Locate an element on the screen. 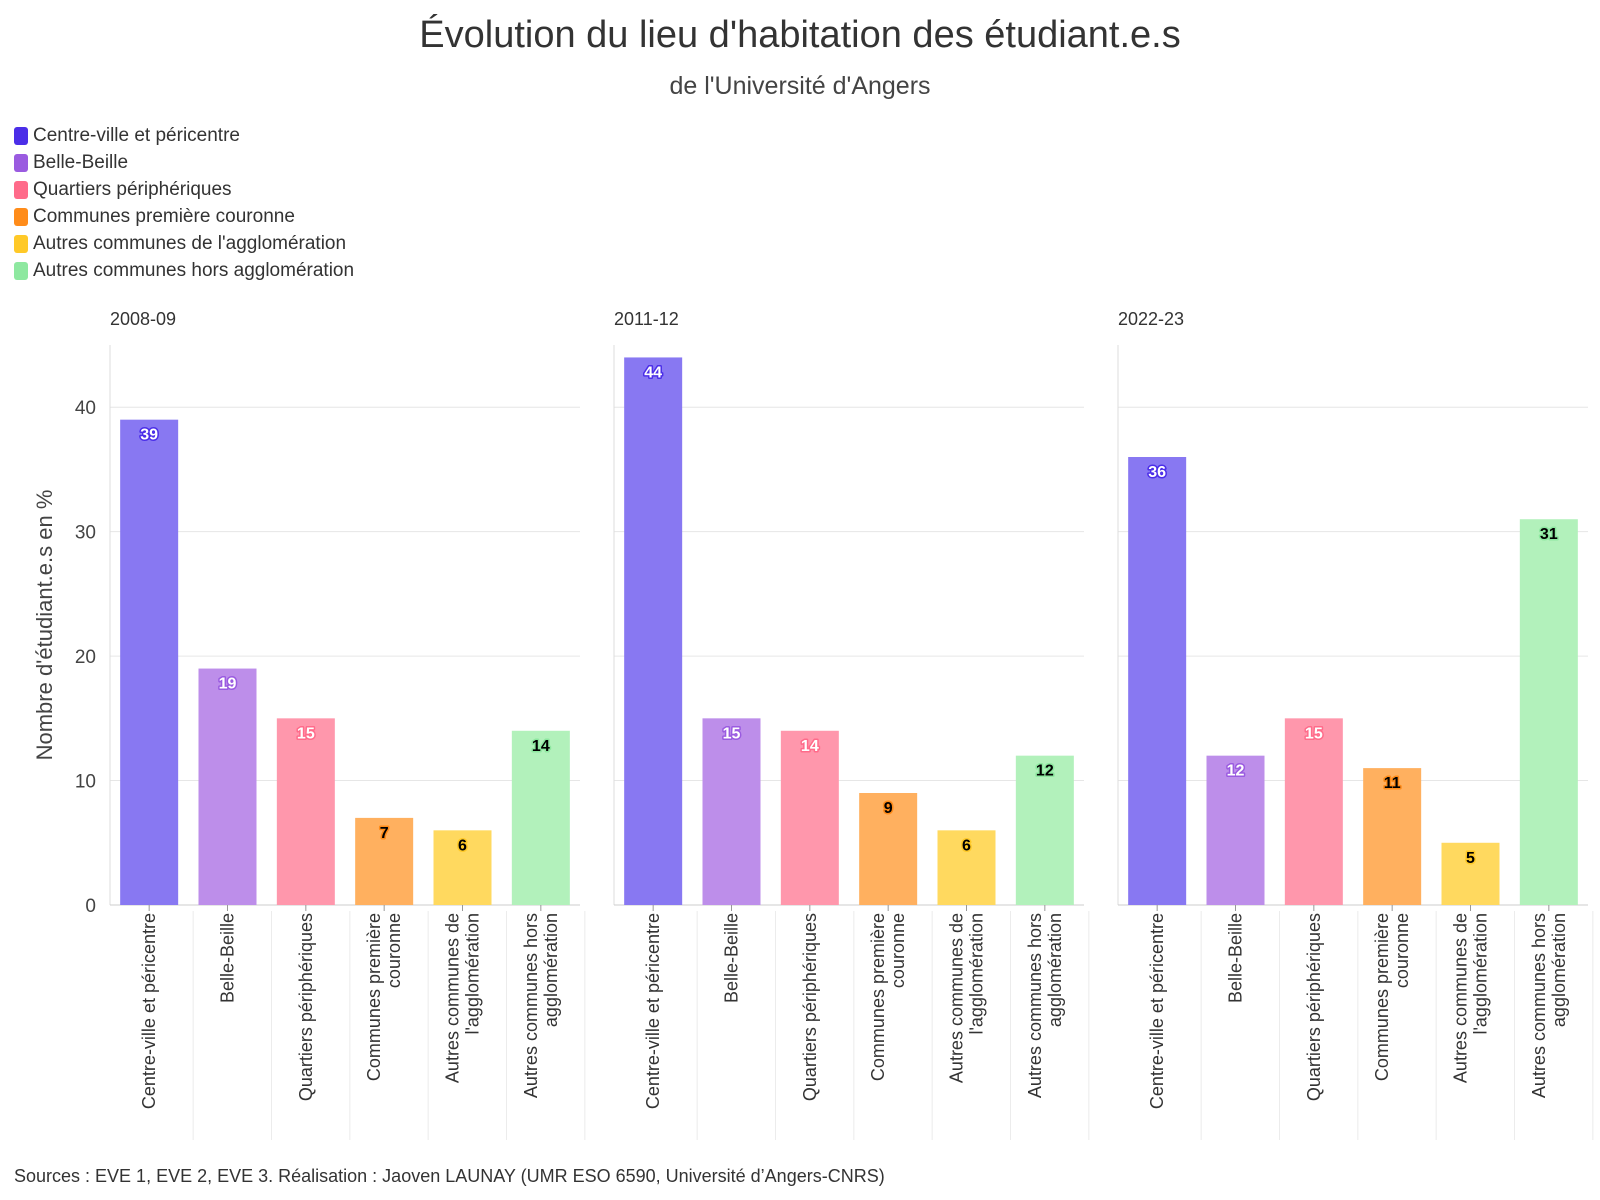  legend-item: Autres communes de l'agglomération is located at coordinates (184, 243).